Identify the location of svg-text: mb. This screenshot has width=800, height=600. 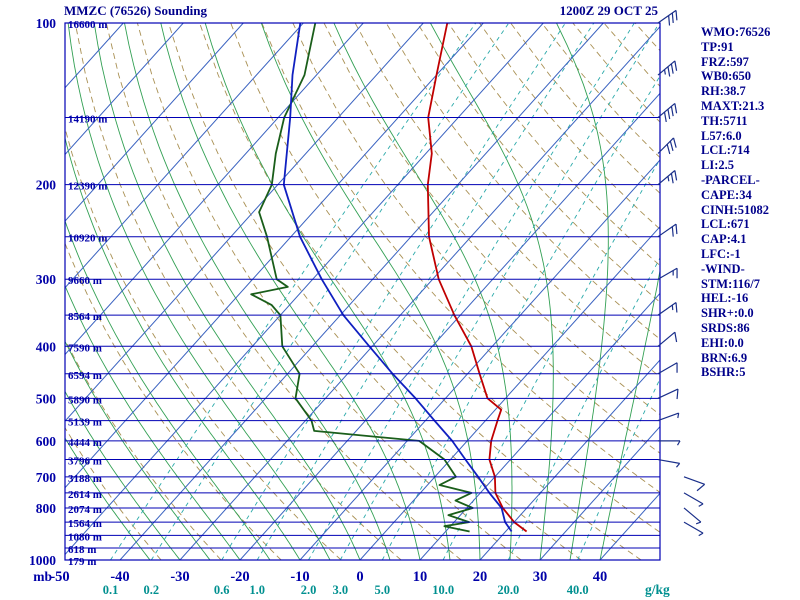
(42, 576).